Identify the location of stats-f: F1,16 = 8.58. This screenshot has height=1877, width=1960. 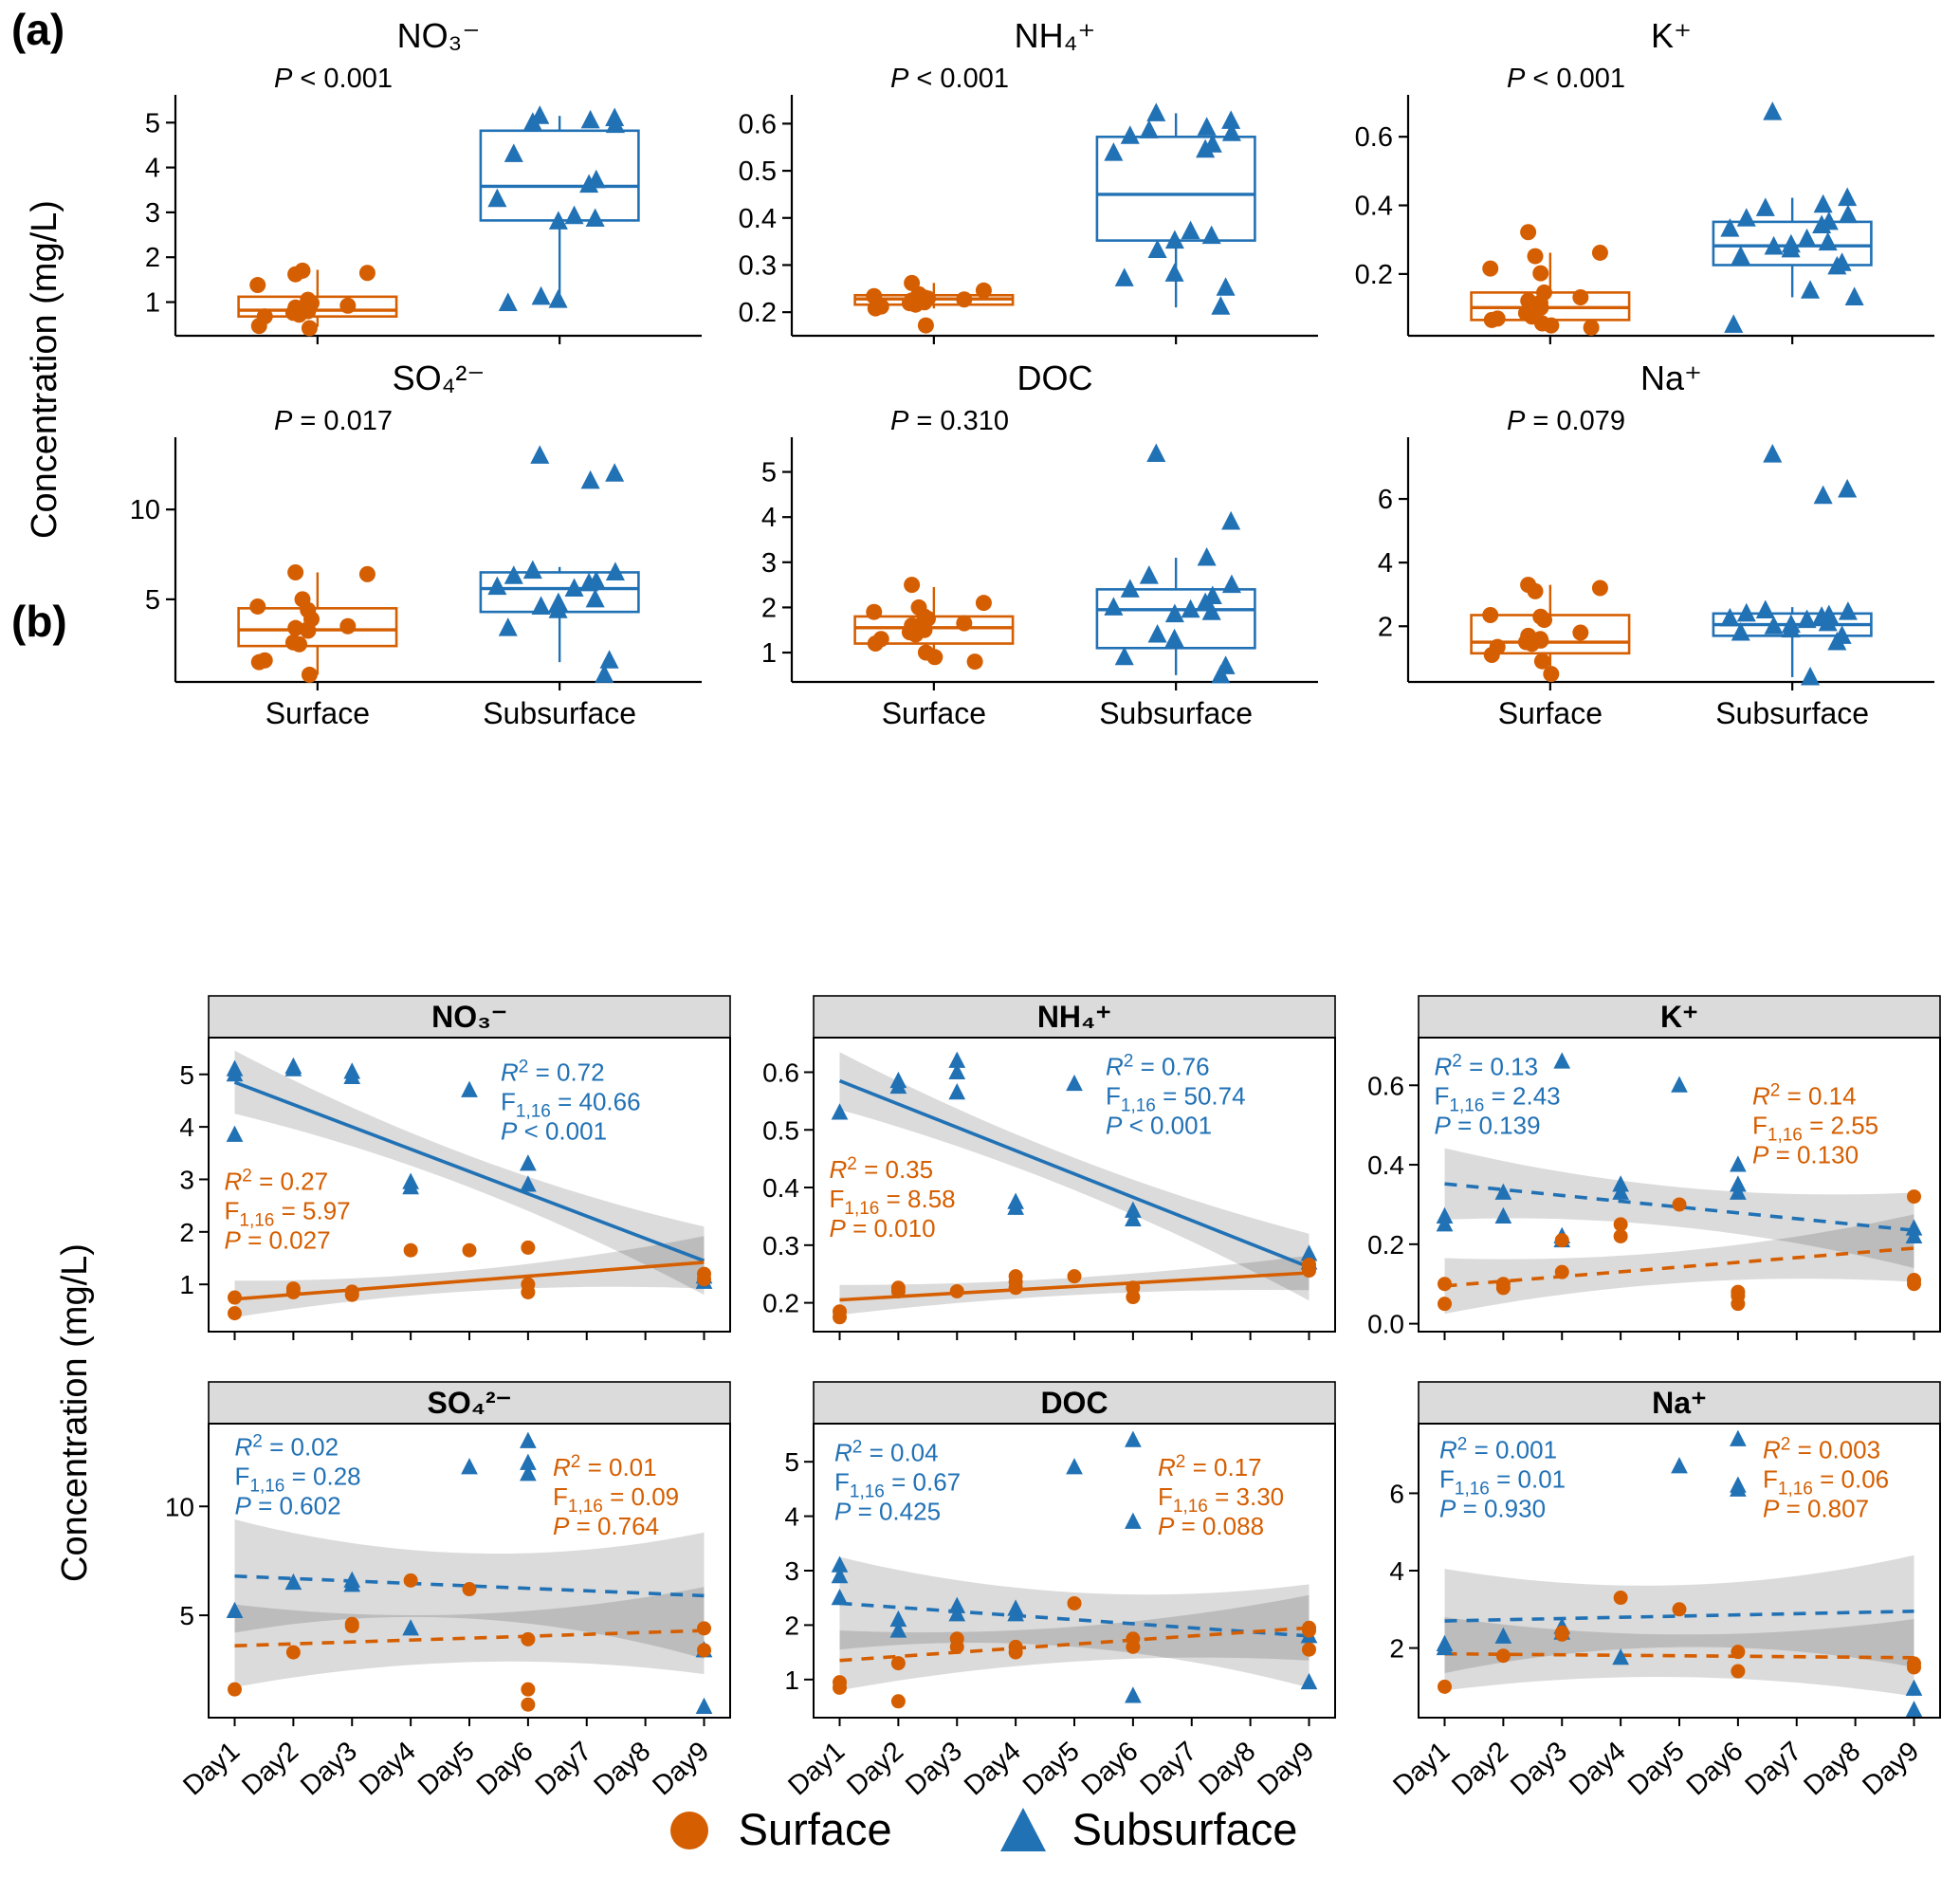
(893, 1202).